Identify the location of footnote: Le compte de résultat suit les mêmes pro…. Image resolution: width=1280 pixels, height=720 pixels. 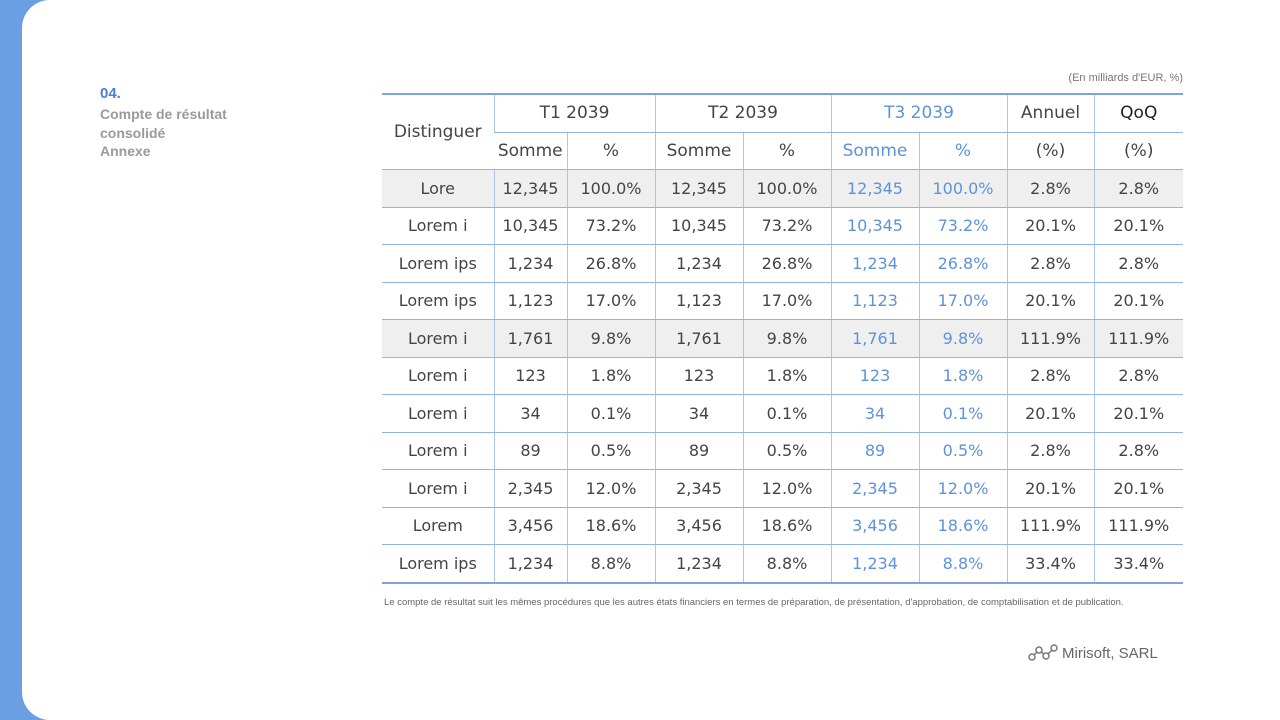
(754, 602).